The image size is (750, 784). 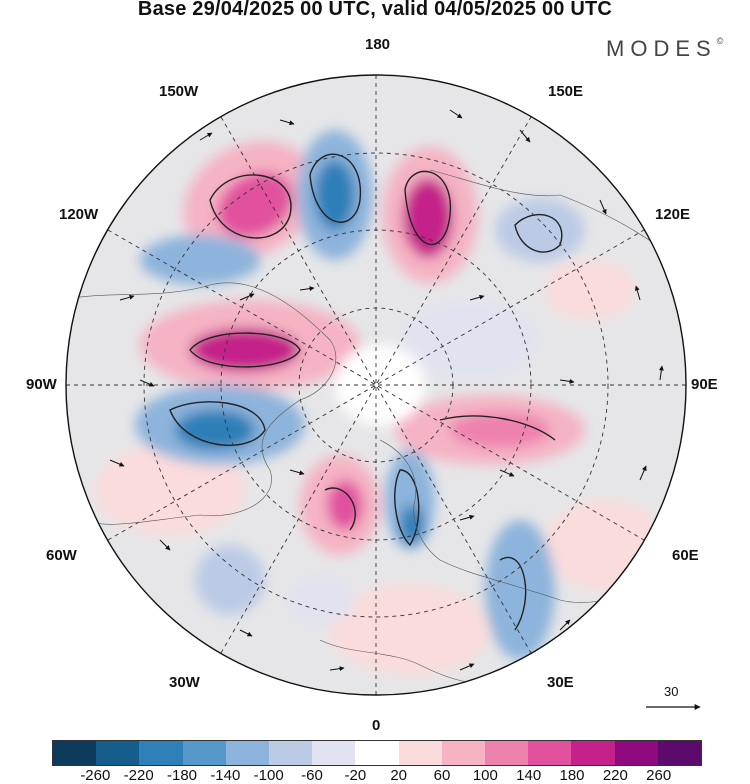 What do you see at coordinates (312, 775) in the screenshot?
I see `colorbar-tick-label: -60` at bounding box center [312, 775].